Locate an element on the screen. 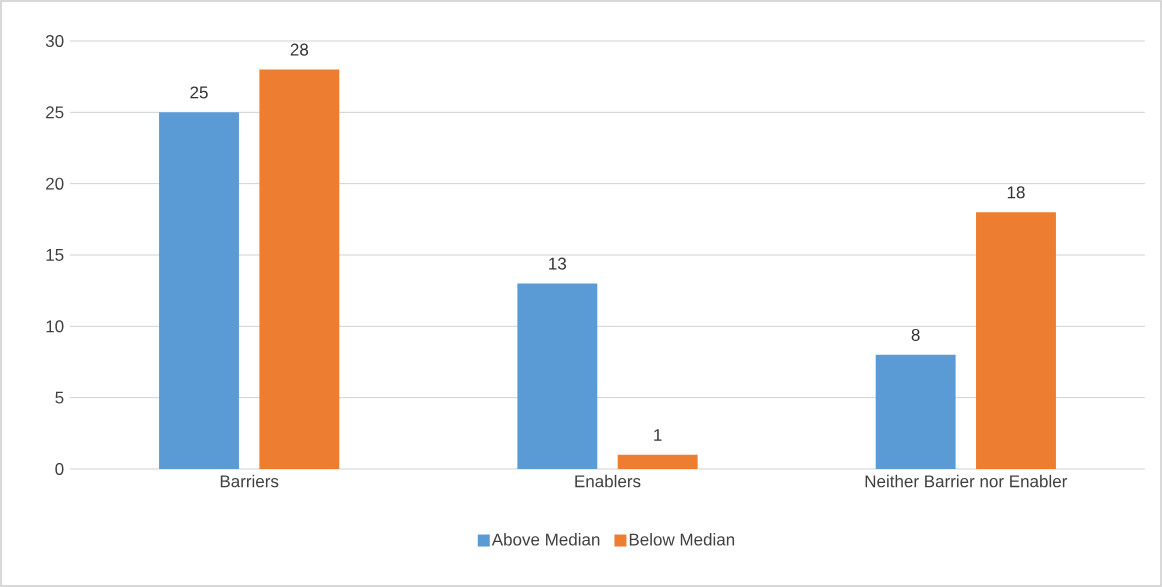  y-tick-label: 0 is located at coordinates (59, 469).